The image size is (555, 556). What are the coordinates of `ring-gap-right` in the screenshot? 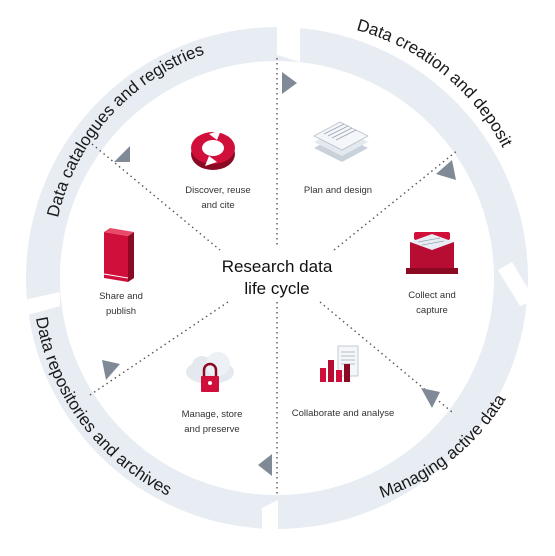 It's located at (516, 284).